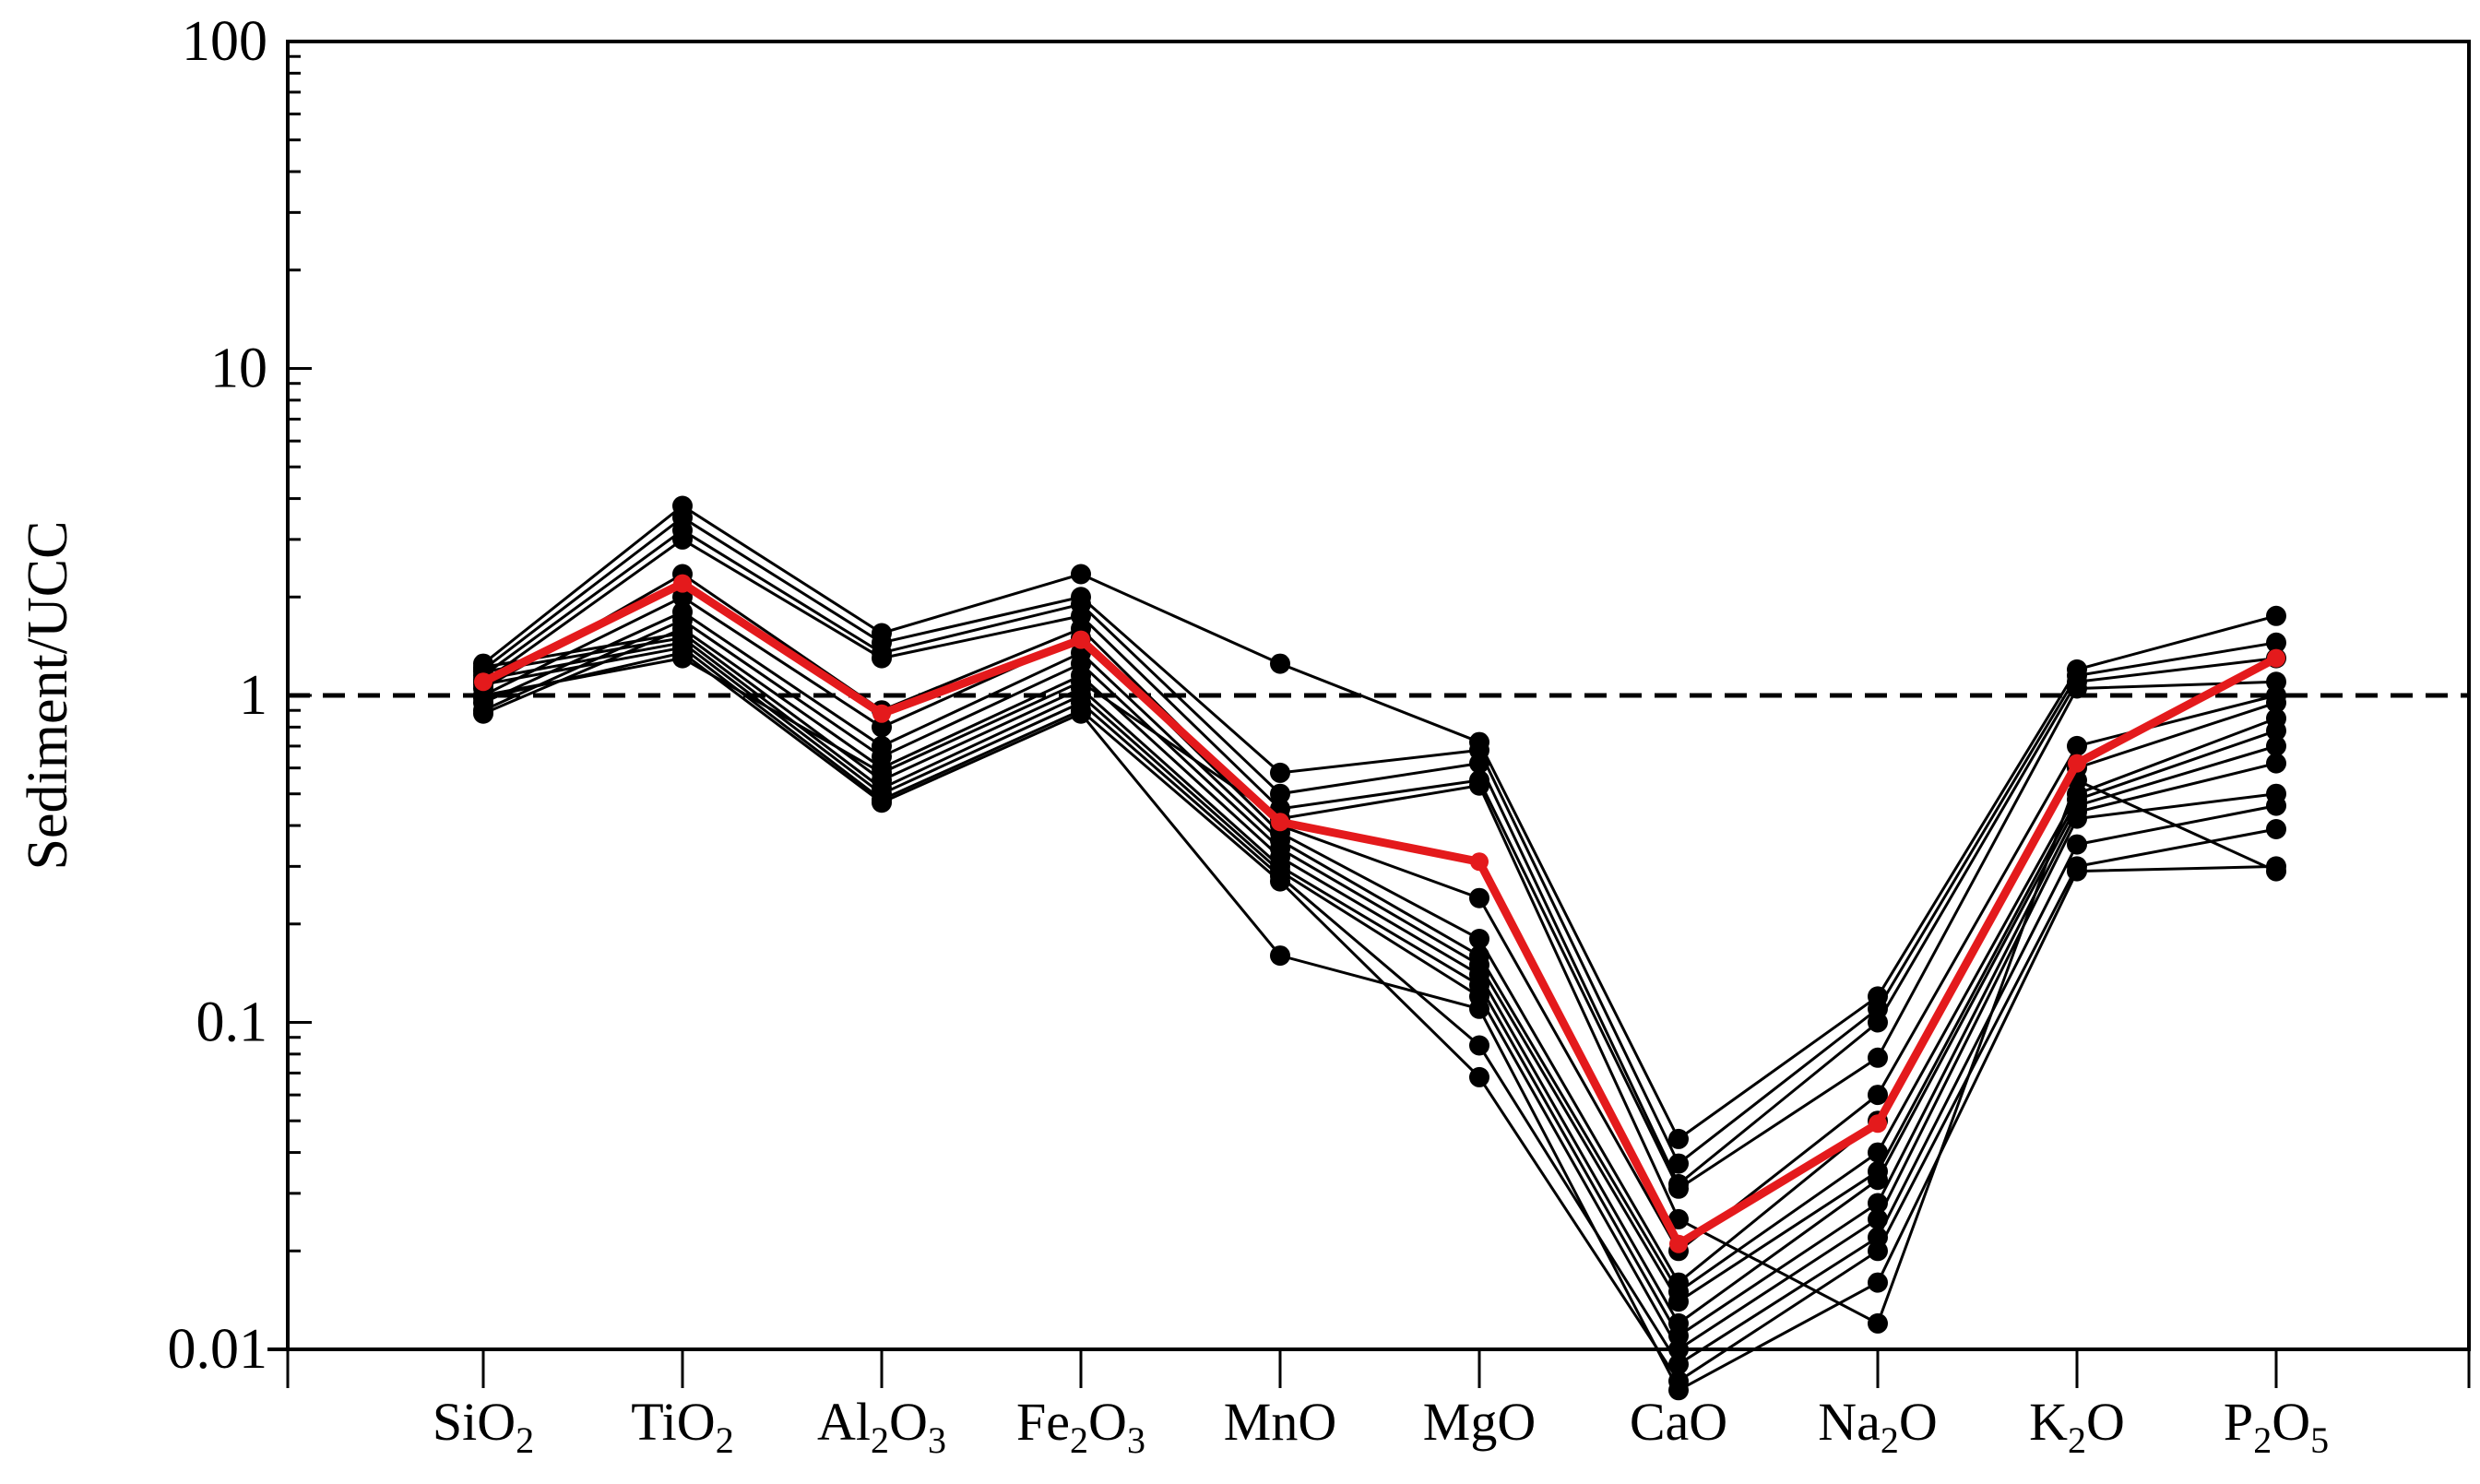  Describe the element at coordinates (1280, 956) in the screenshot. I see `series-point-sample-14-mno` at that location.